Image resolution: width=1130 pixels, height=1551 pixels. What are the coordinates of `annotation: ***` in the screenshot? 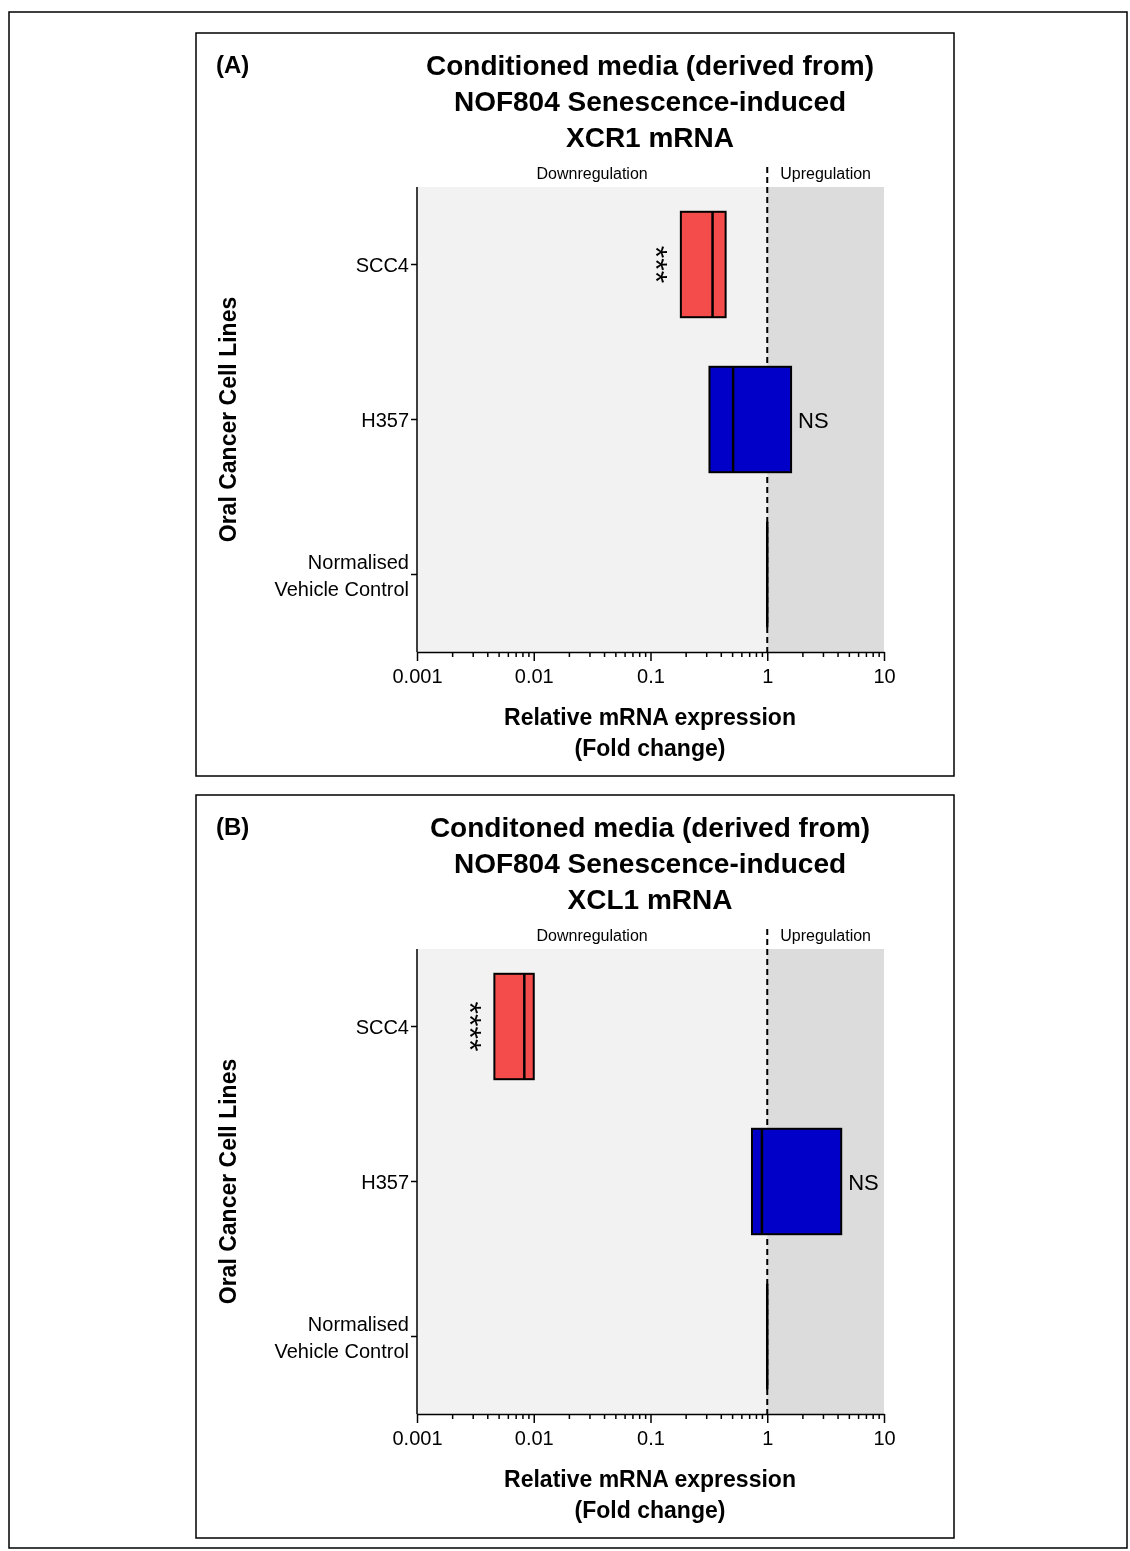 It's located at (656, 264).